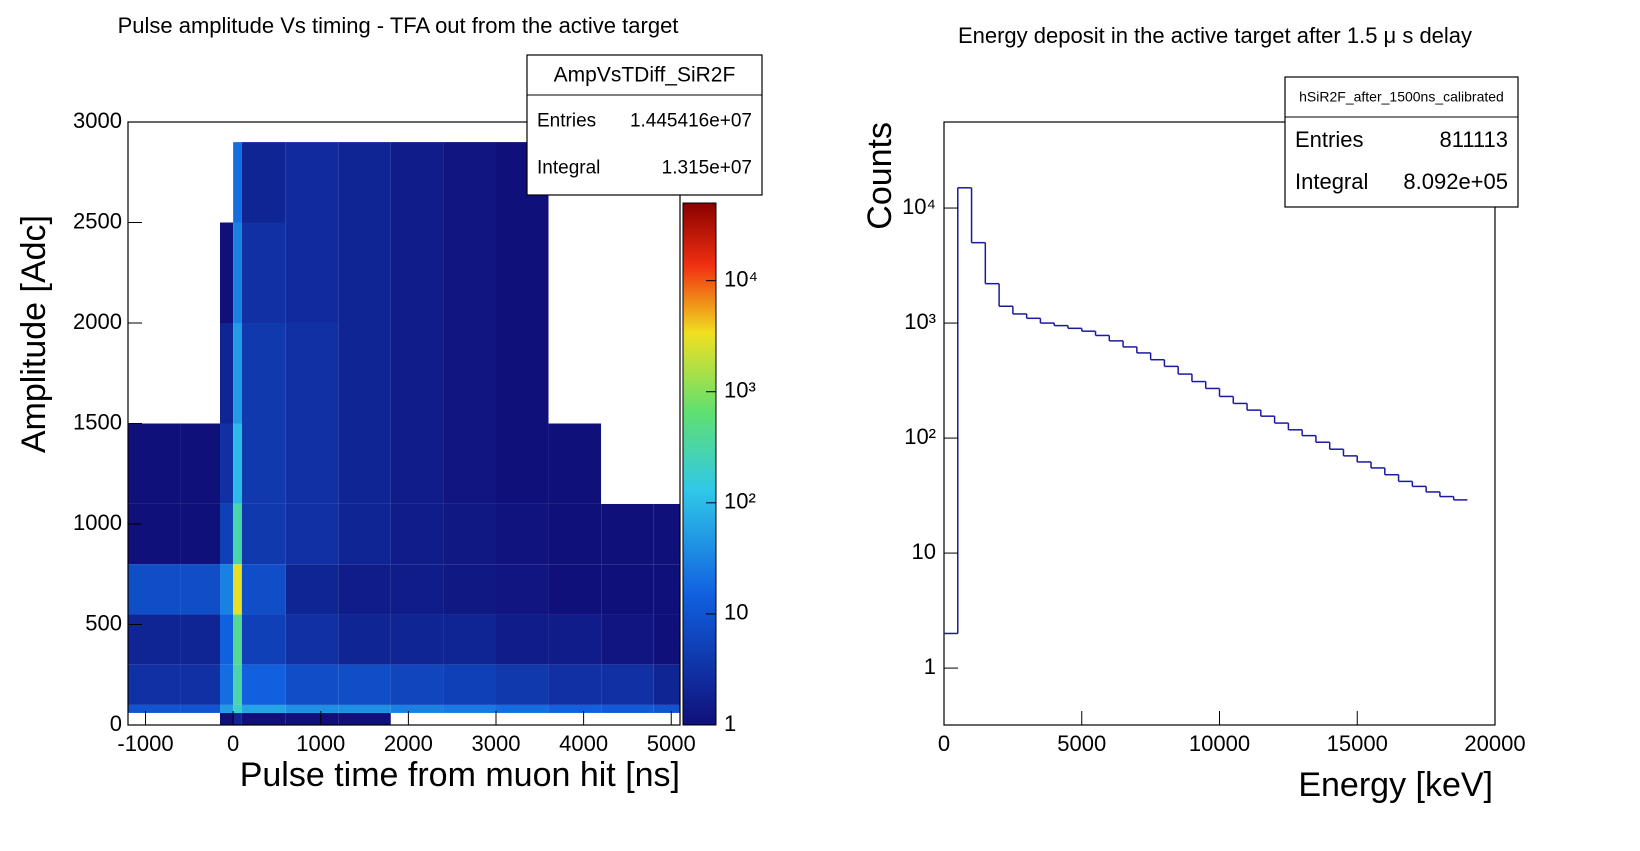 The width and height of the screenshot is (1640, 851). Describe the element at coordinates (103, 622) in the screenshot. I see `y-tick-label: 500` at that location.